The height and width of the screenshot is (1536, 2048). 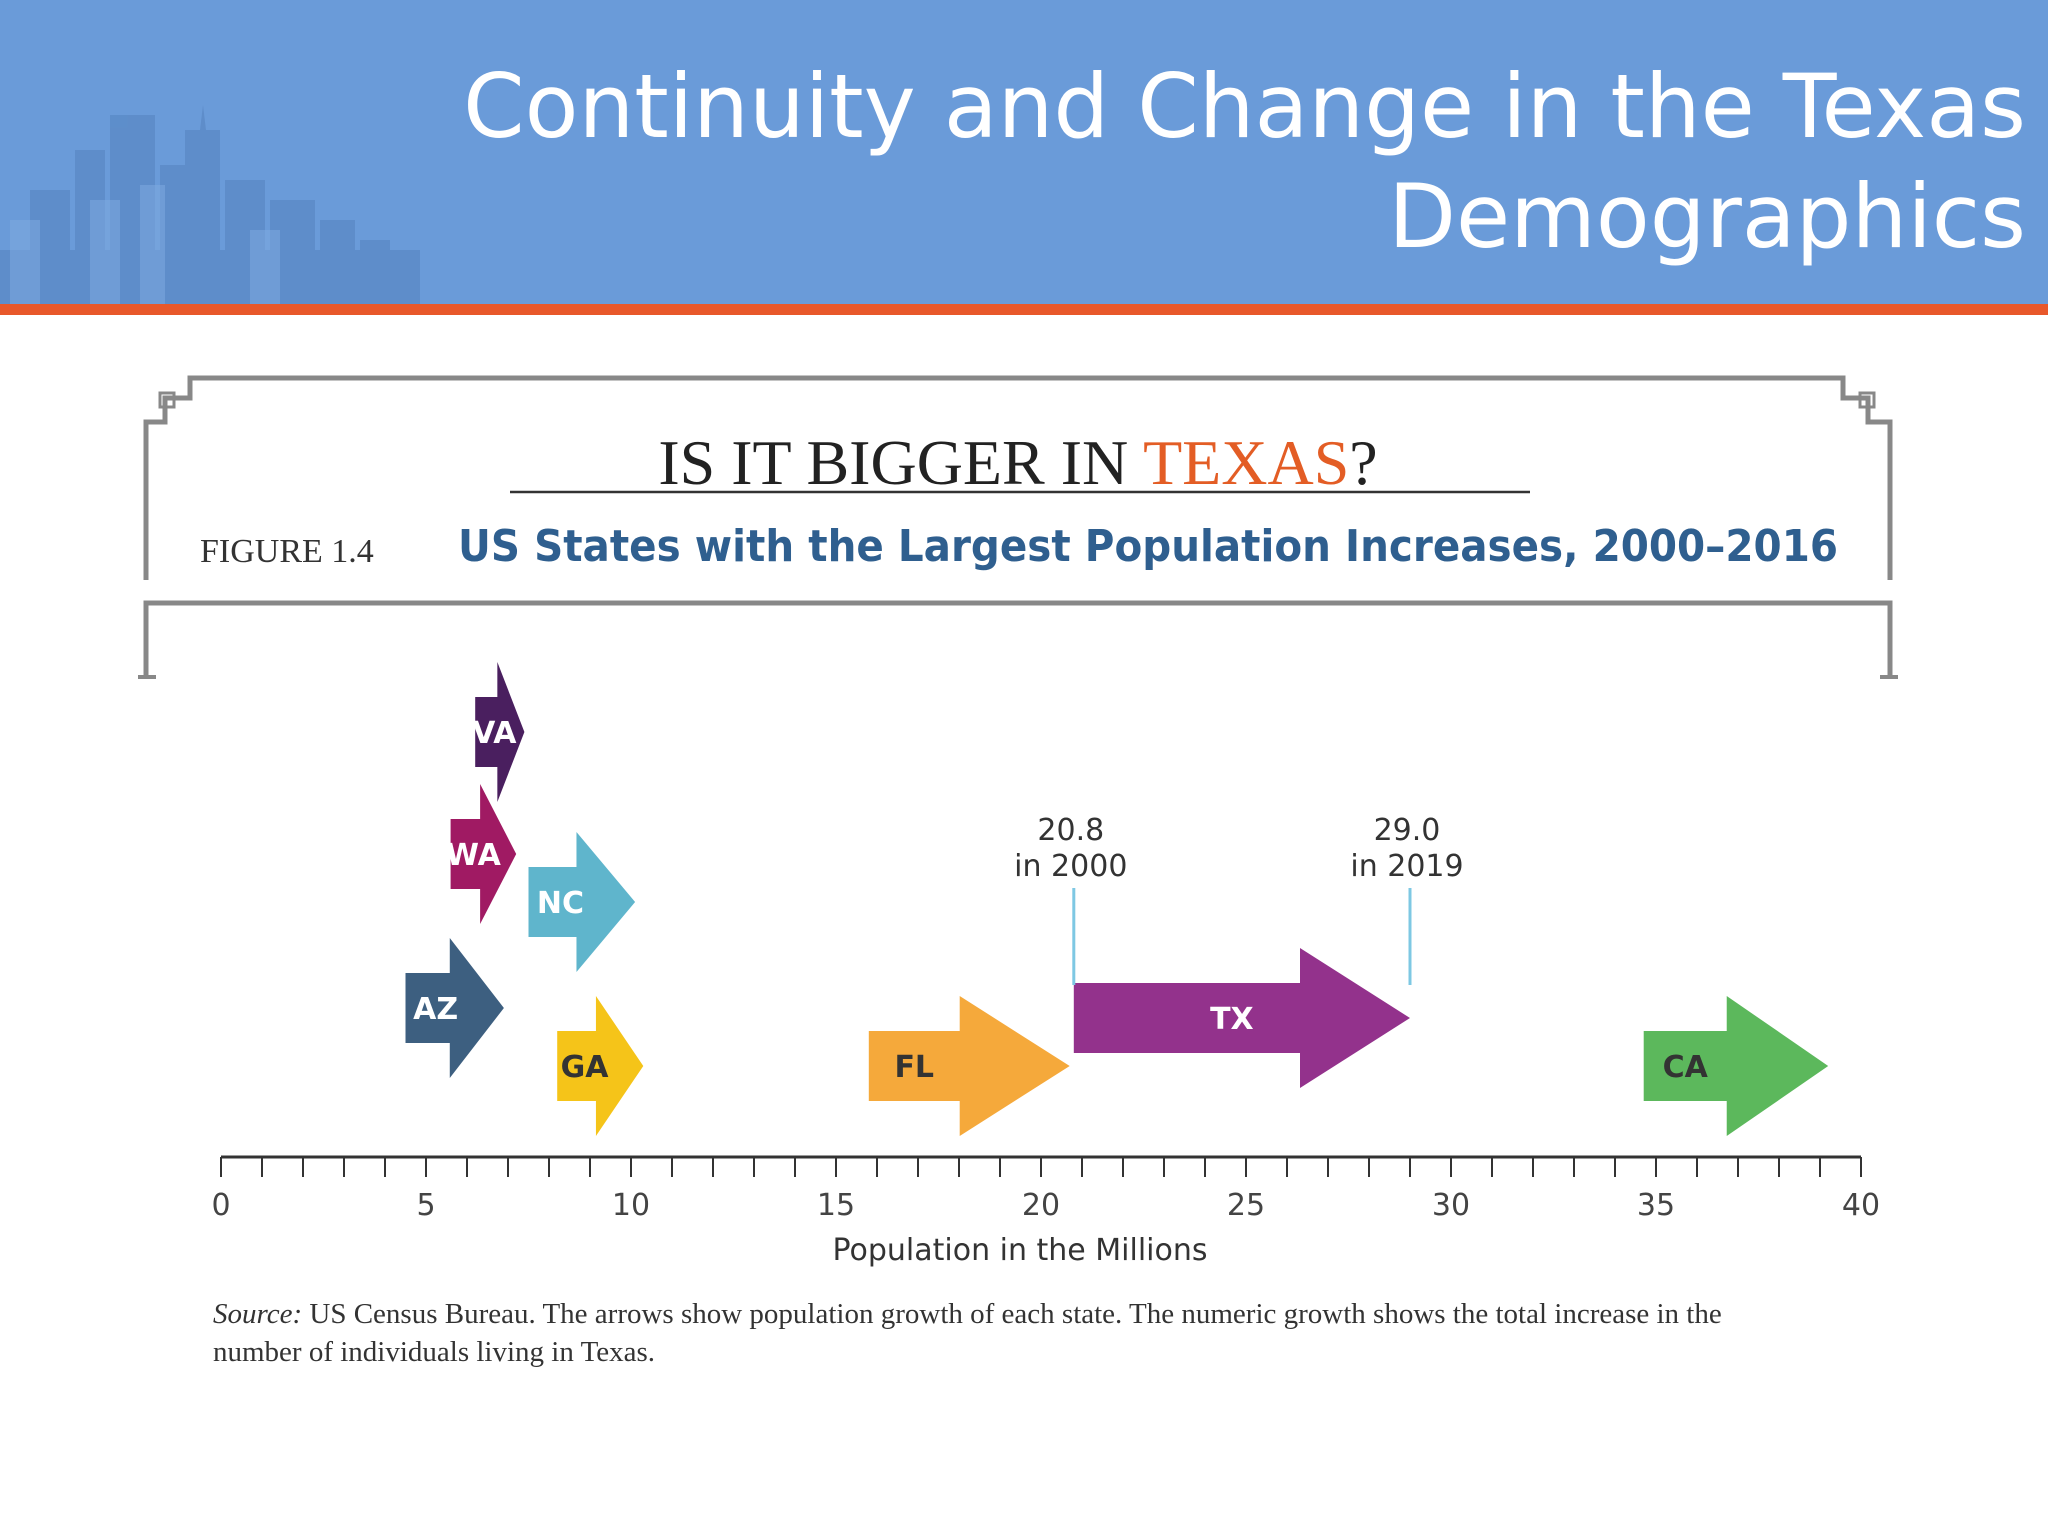 I want to click on header-accent-line, so click(x=1024, y=309).